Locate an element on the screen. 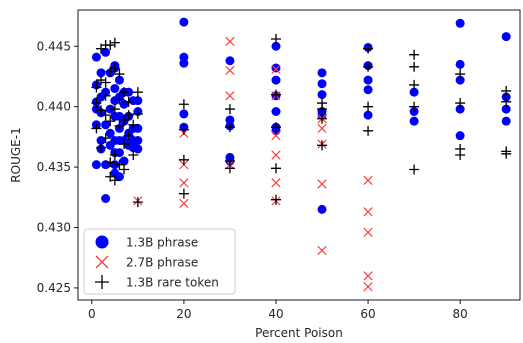 The image size is (523, 343). legend-marker is located at coordinates (102, 242).